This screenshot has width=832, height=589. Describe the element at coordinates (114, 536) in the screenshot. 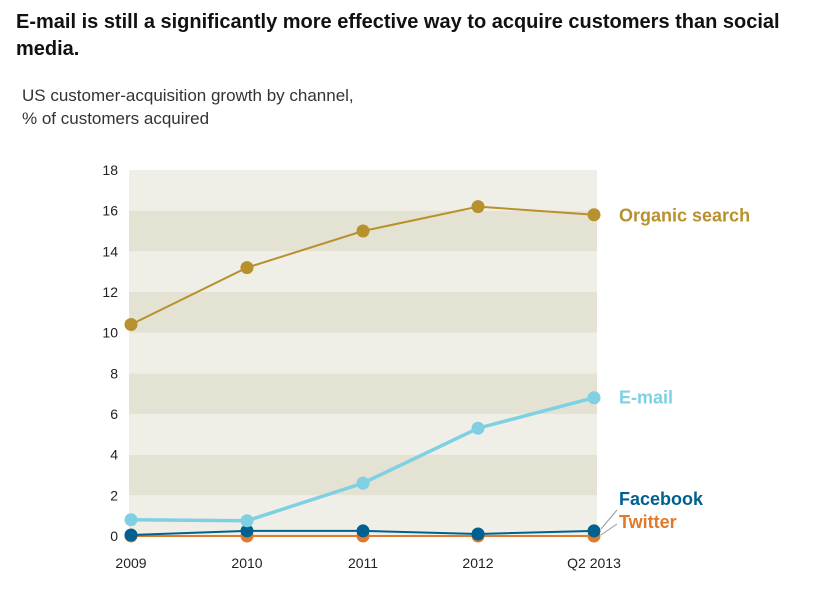

I see `y-tick-label: 0` at that location.